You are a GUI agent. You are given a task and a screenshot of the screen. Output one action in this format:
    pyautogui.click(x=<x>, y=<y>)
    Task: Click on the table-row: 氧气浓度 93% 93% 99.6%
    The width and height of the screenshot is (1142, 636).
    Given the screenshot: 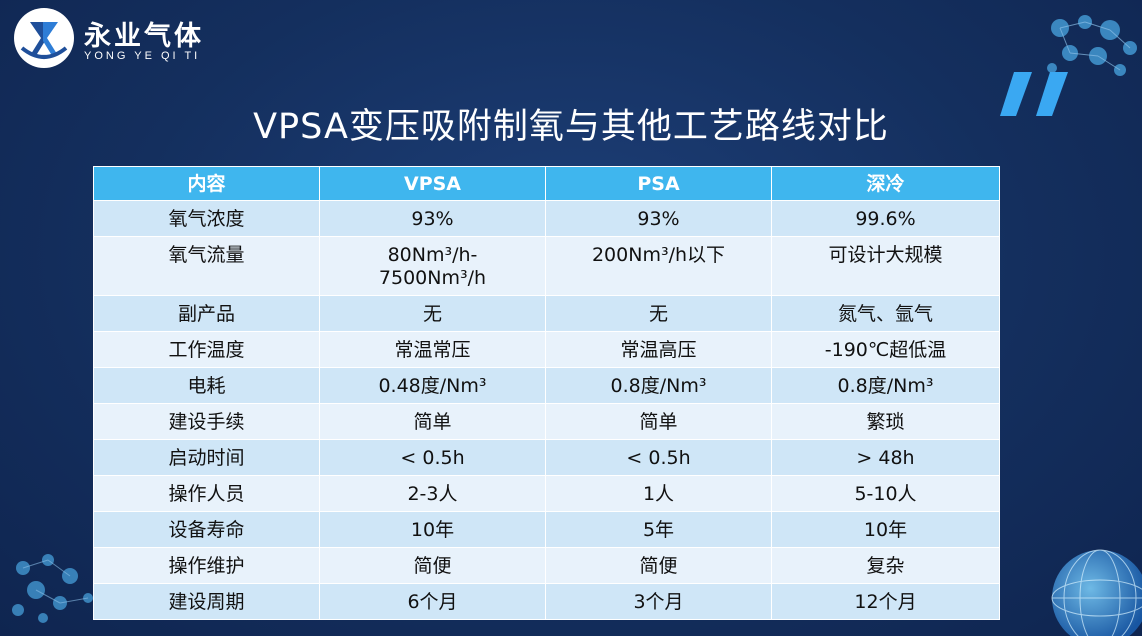 What is the action you would take?
    pyautogui.click(x=546, y=218)
    